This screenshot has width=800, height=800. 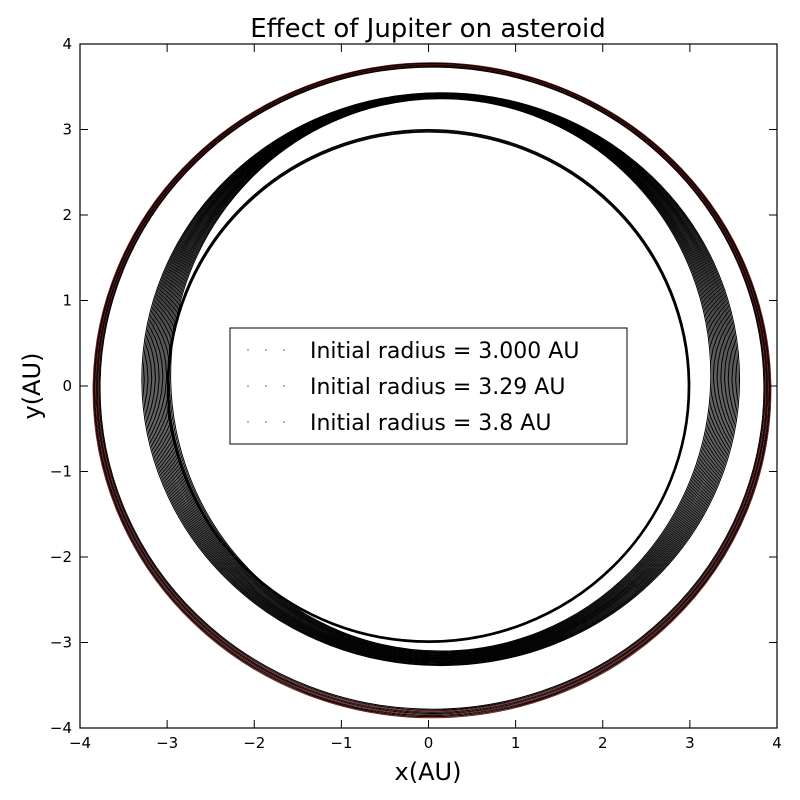 What do you see at coordinates (61, 728) in the screenshot?
I see `y-tick-label: −4` at bounding box center [61, 728].